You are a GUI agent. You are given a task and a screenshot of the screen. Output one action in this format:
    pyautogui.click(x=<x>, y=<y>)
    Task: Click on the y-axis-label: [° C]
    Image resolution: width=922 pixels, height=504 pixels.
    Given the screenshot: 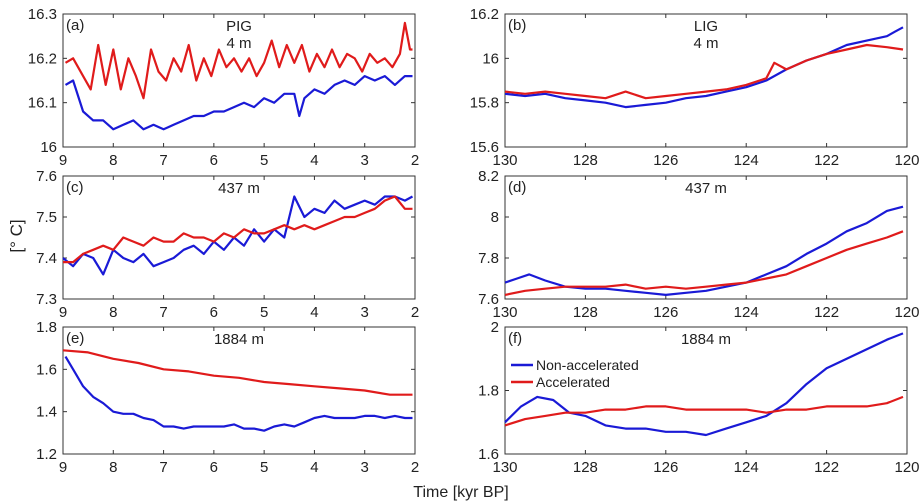 What is the action you would take?
    pyautogui.click(x=16, y=235)
    